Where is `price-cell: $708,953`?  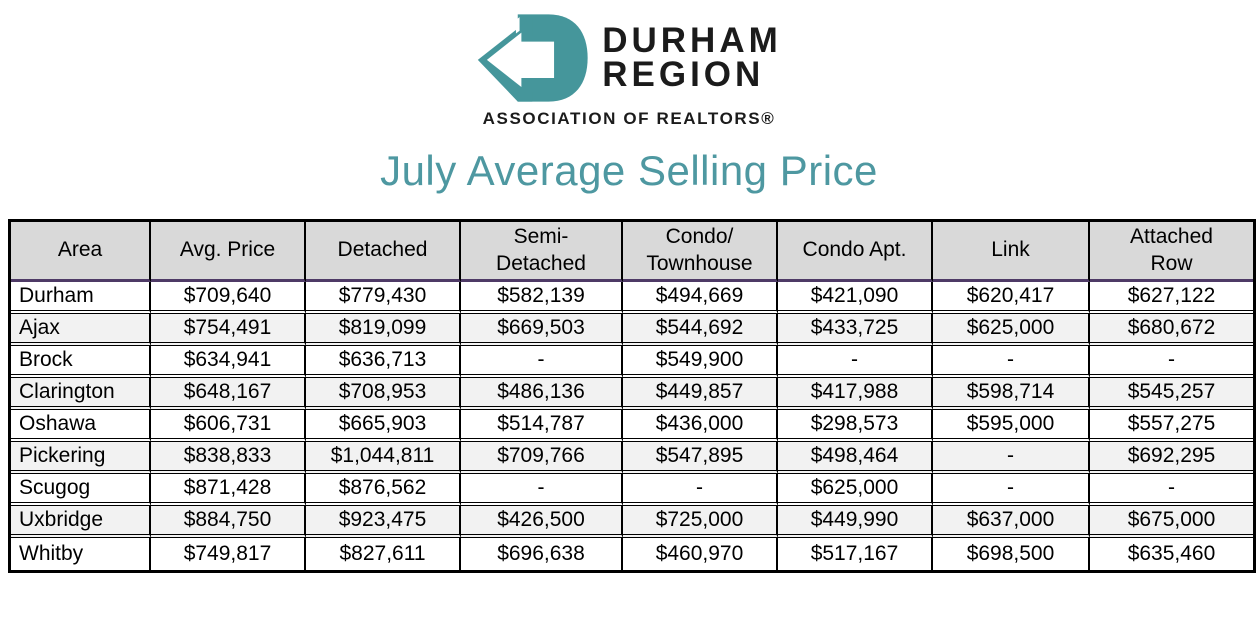
price-cell: $708,953 is located at coordinates (383, 394).